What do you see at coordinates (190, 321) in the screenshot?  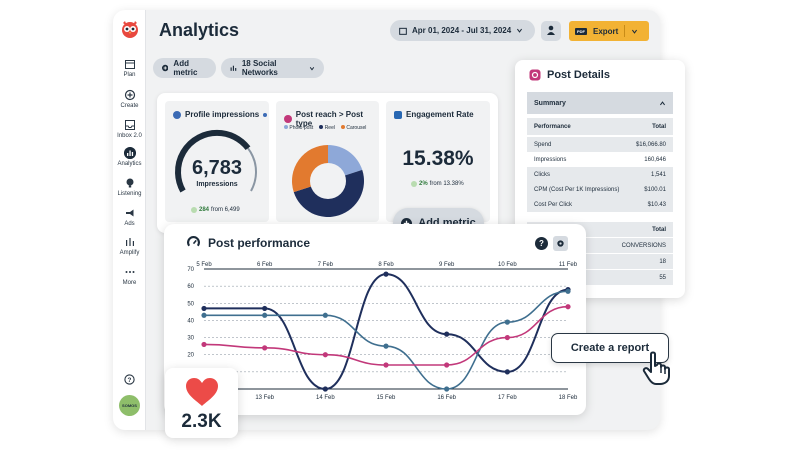 I see `y-tick-label: 40` at bounding box center [190, 321].